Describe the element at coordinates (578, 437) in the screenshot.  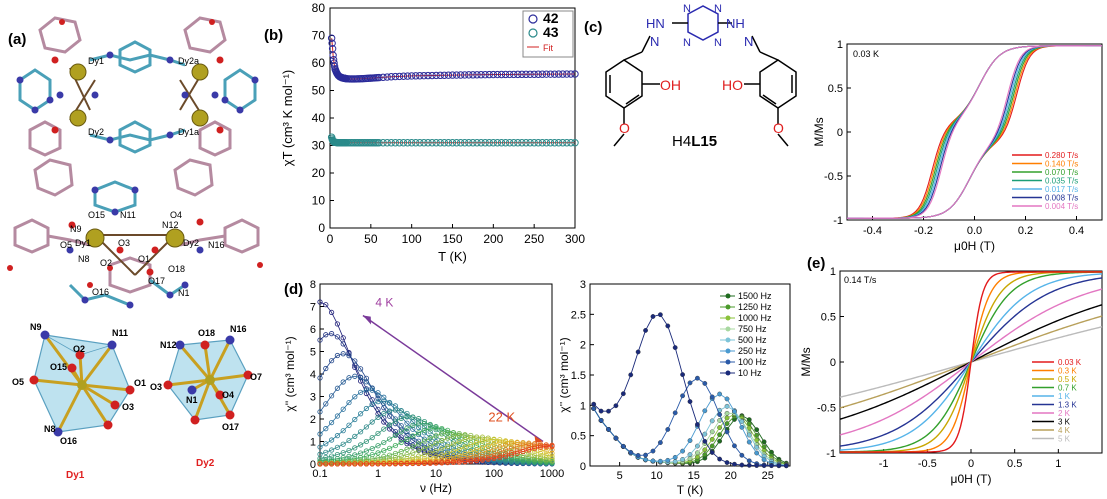
I see `y-tick-label: 0.5` at that location.